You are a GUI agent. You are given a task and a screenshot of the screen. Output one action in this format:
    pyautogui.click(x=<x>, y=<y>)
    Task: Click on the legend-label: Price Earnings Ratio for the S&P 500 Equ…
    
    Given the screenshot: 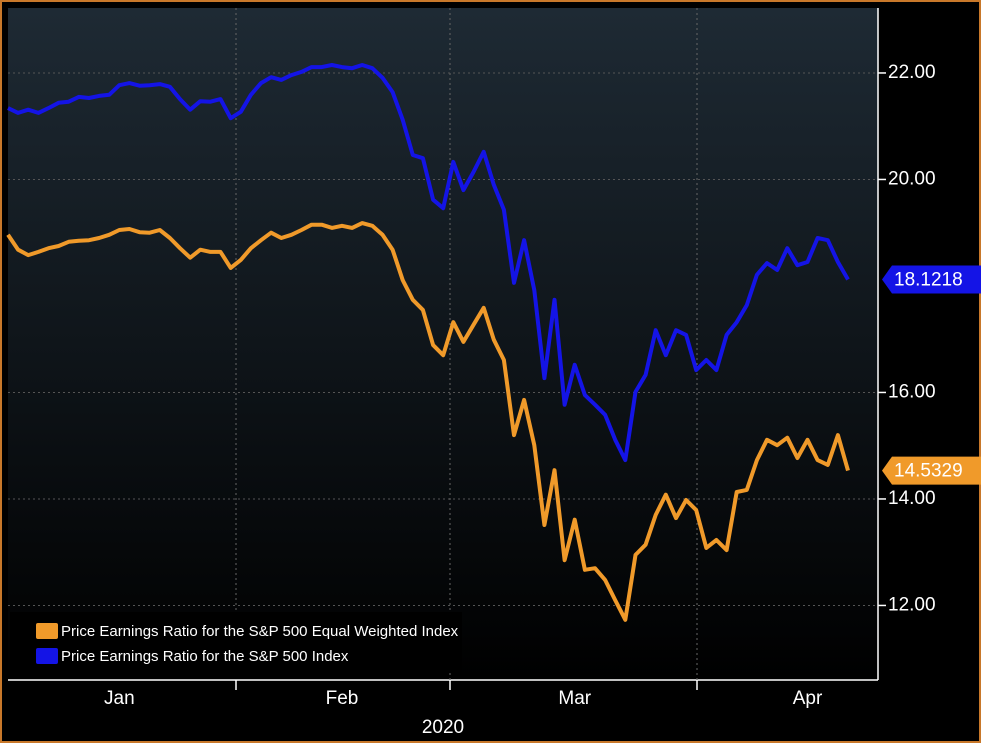 What is the action you would take?
    pyautogui.click(x=260, y=631)
    